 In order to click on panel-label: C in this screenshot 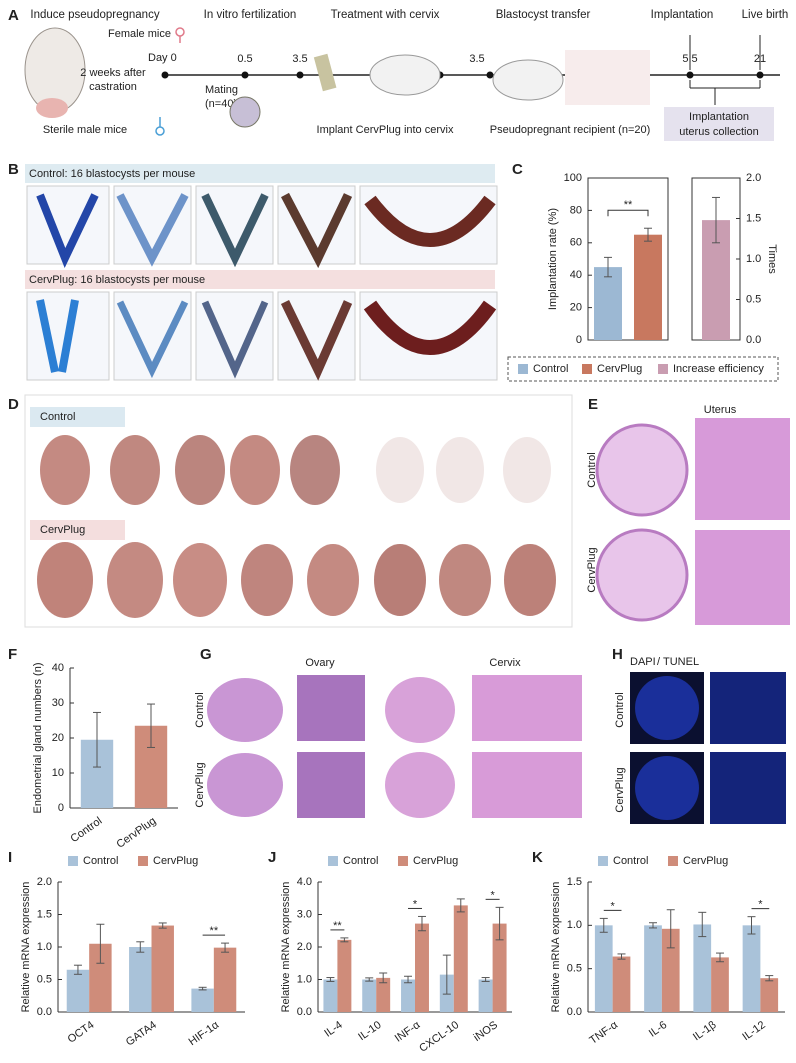, I will do `click(517, 169)`.